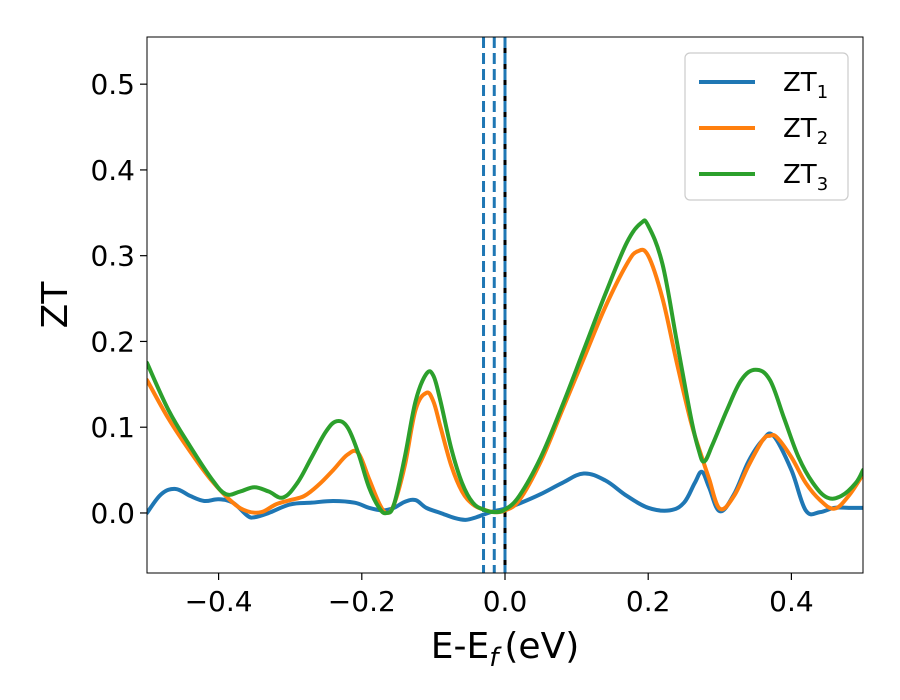 This screenshot has height=700, width=900. What do you see at coordinates (805, 177) in the screenshot?
I see `legend-label-zt3: ZT3` at bounding box center [805, 177].